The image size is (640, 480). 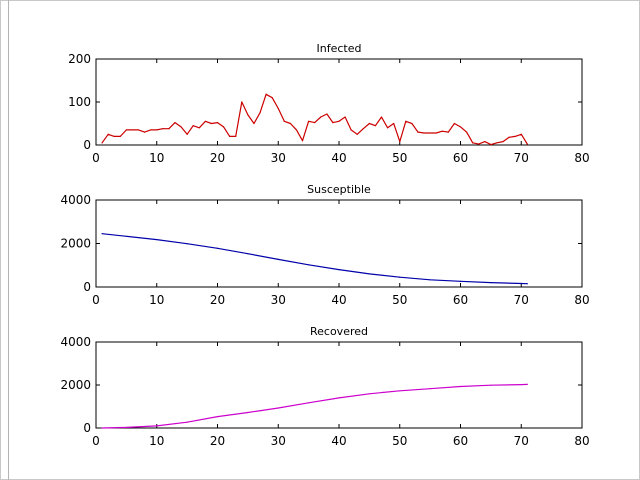 I want to click on chart-title: Susceptible, so click(x=339, y=189).